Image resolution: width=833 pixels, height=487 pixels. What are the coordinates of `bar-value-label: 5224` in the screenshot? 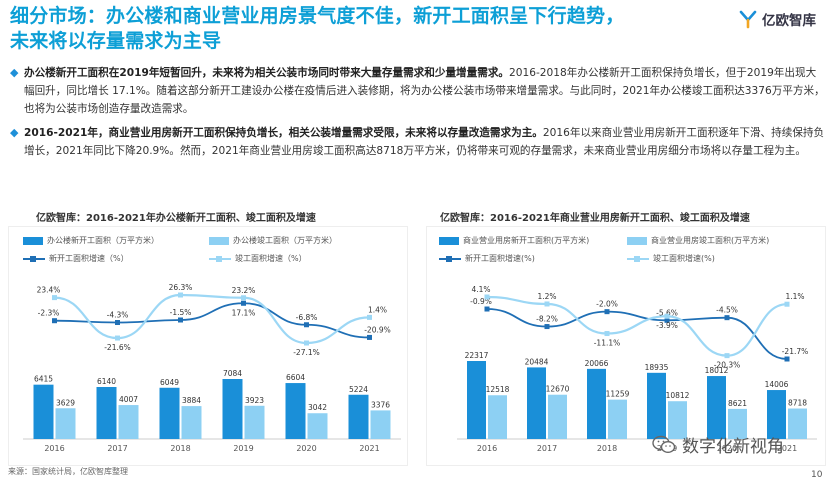 It's located at (358, 389).